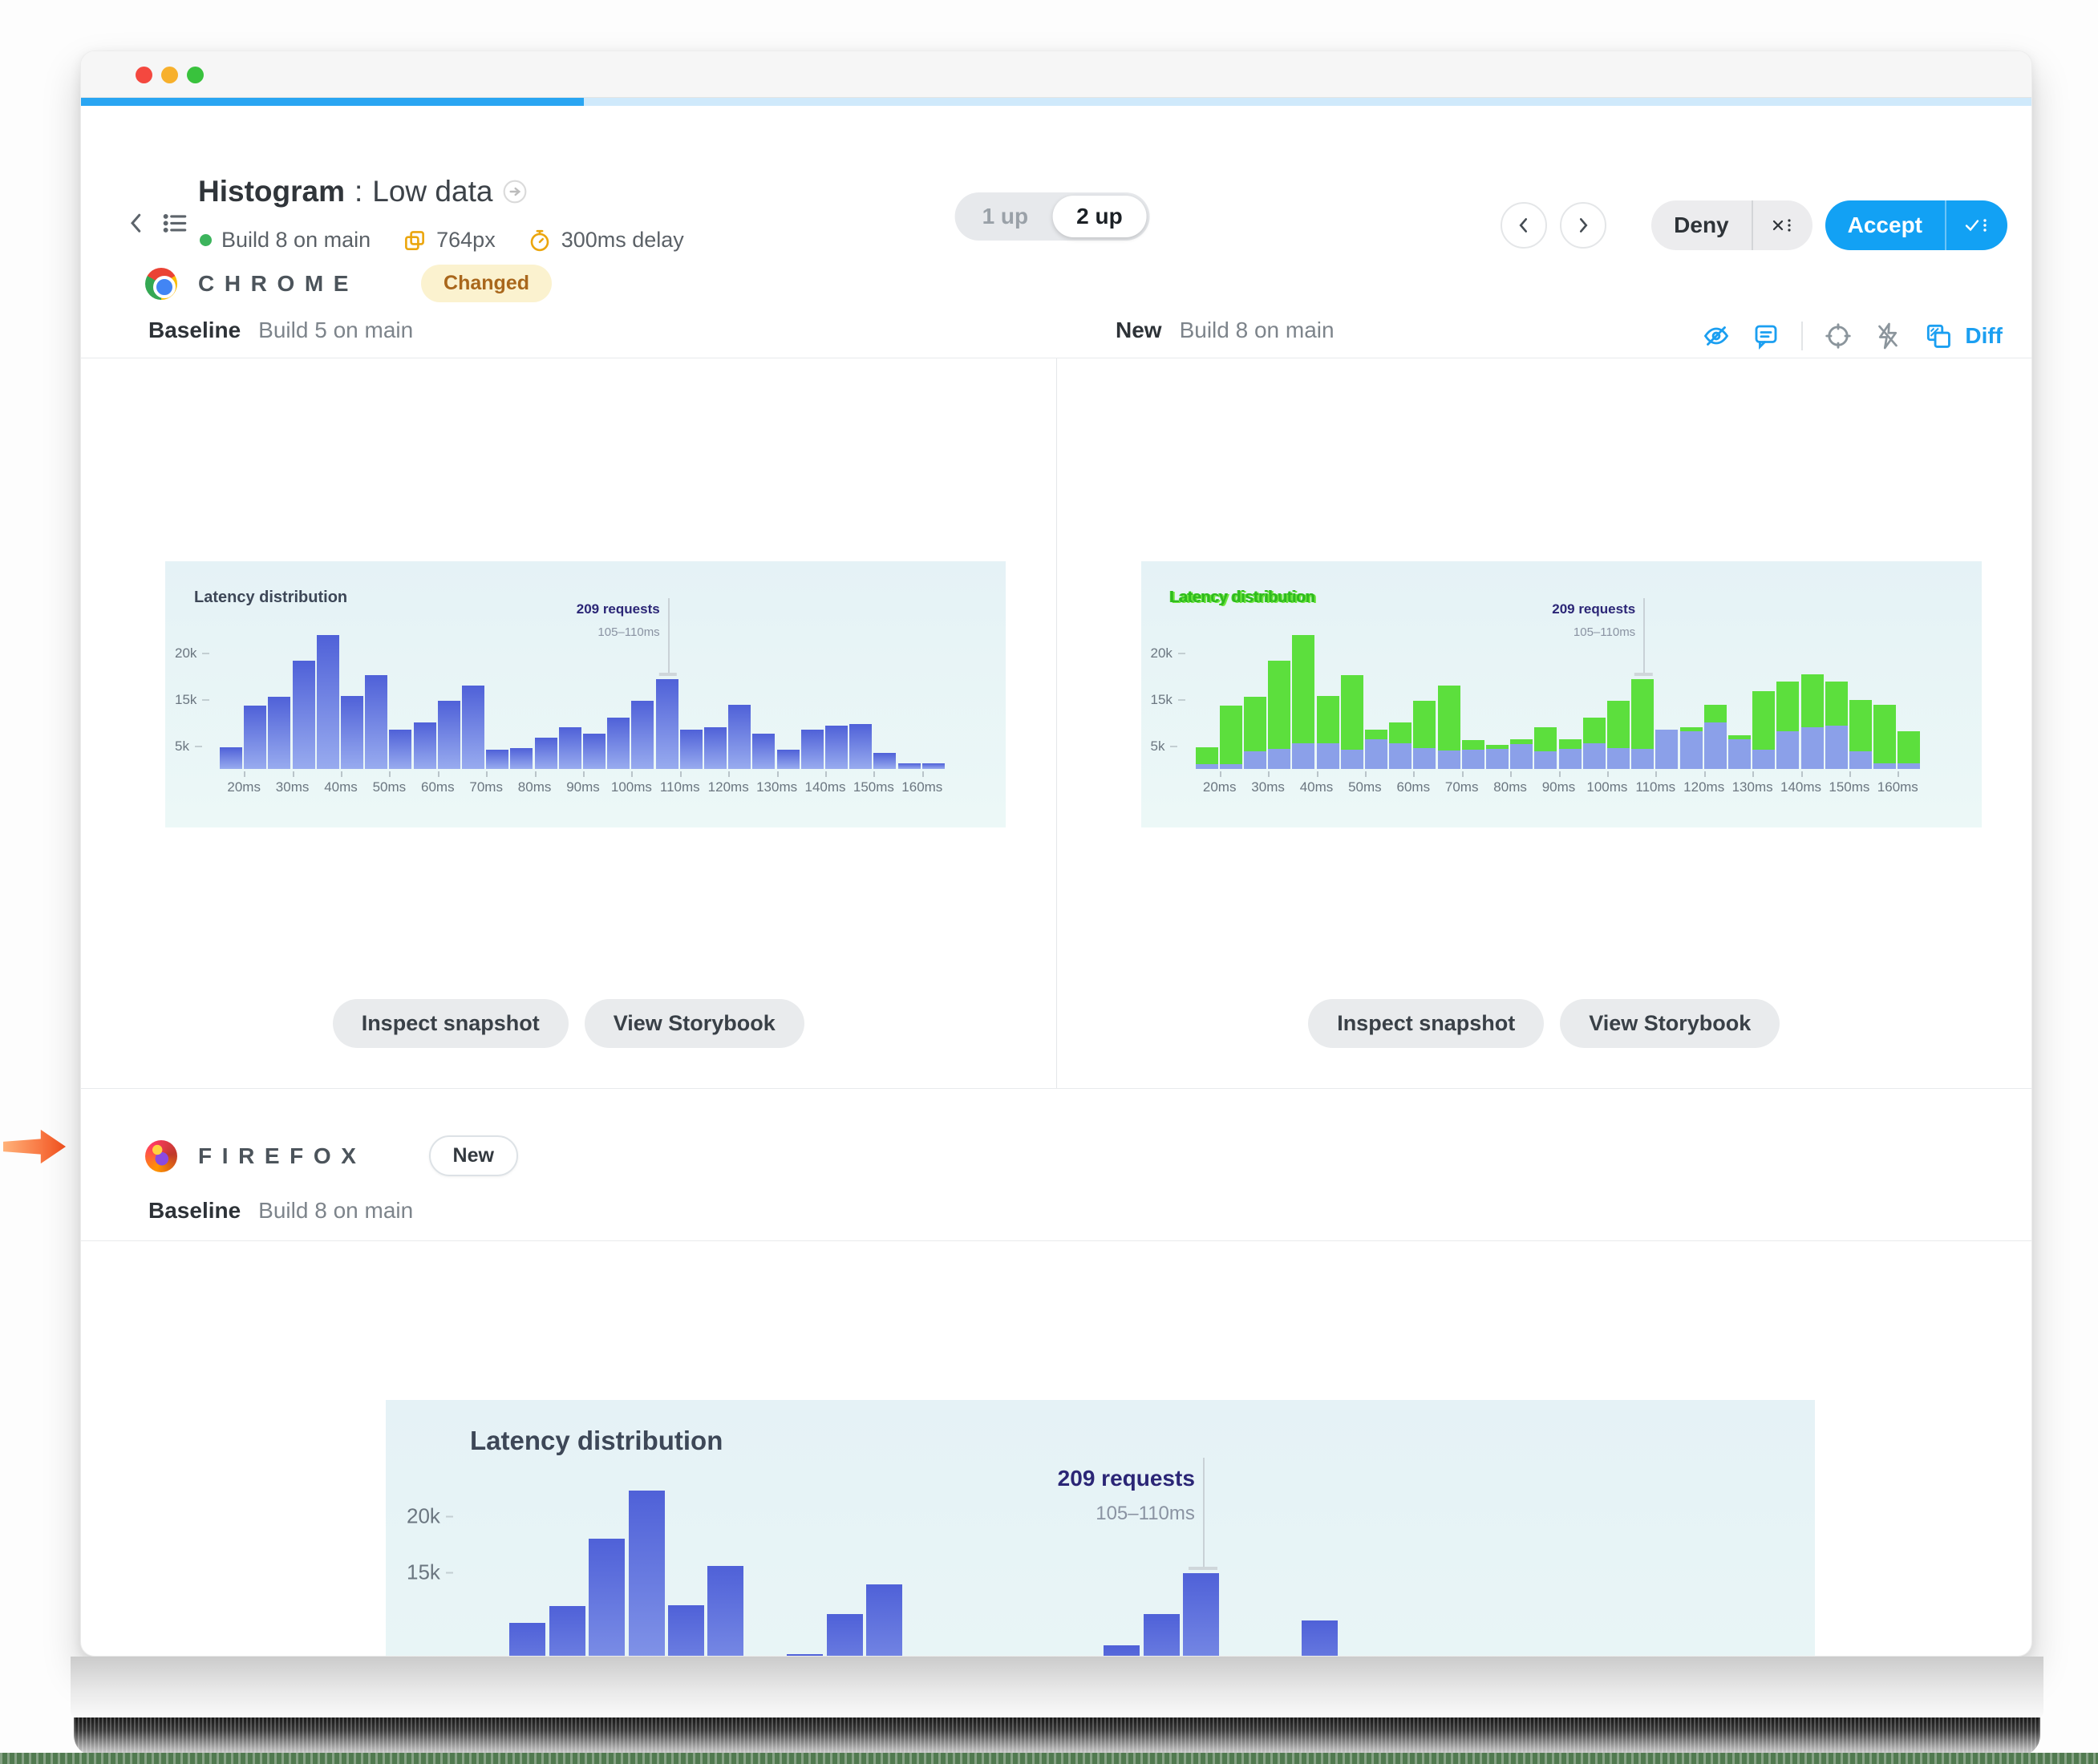 The width and height of the screenshot is (2098, 1764). Describe the element at coordinates (1655, 787) in the screenshot. I see `x-axis-label: 110ms` at that location.